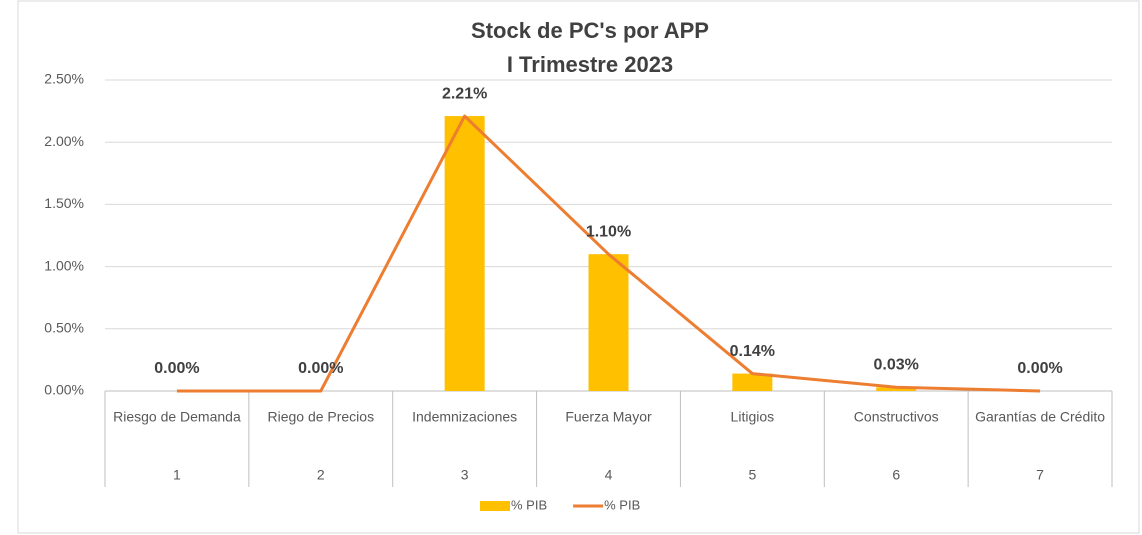 The height and width of the screenshot is (535, 1142). What do you see at coordinates (609, 475) in the screenshot?
I see `x-group-label: 4` at bounding box center [609, 475].